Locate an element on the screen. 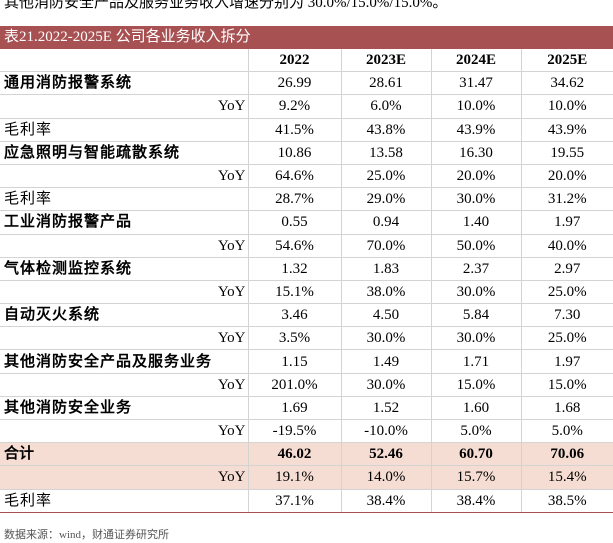 The width and height of the screenshot is (613, 543). row-label: 合计 is located at coordinates (124, 454).